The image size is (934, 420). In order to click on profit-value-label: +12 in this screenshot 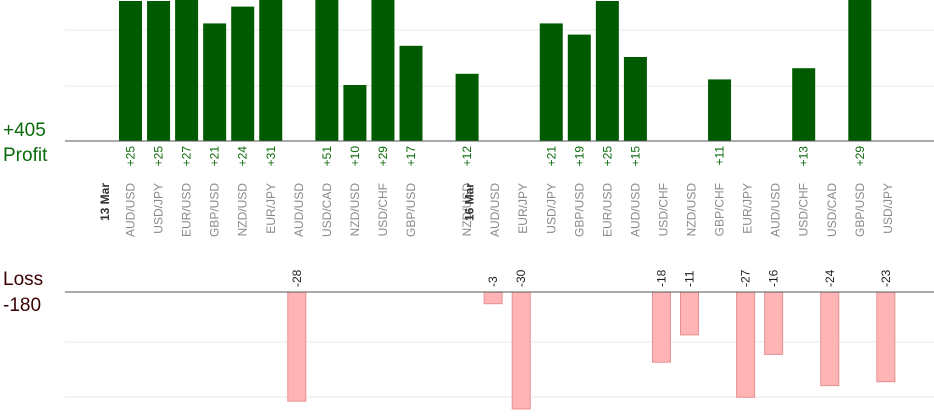, I will do `click(467, 156)`.